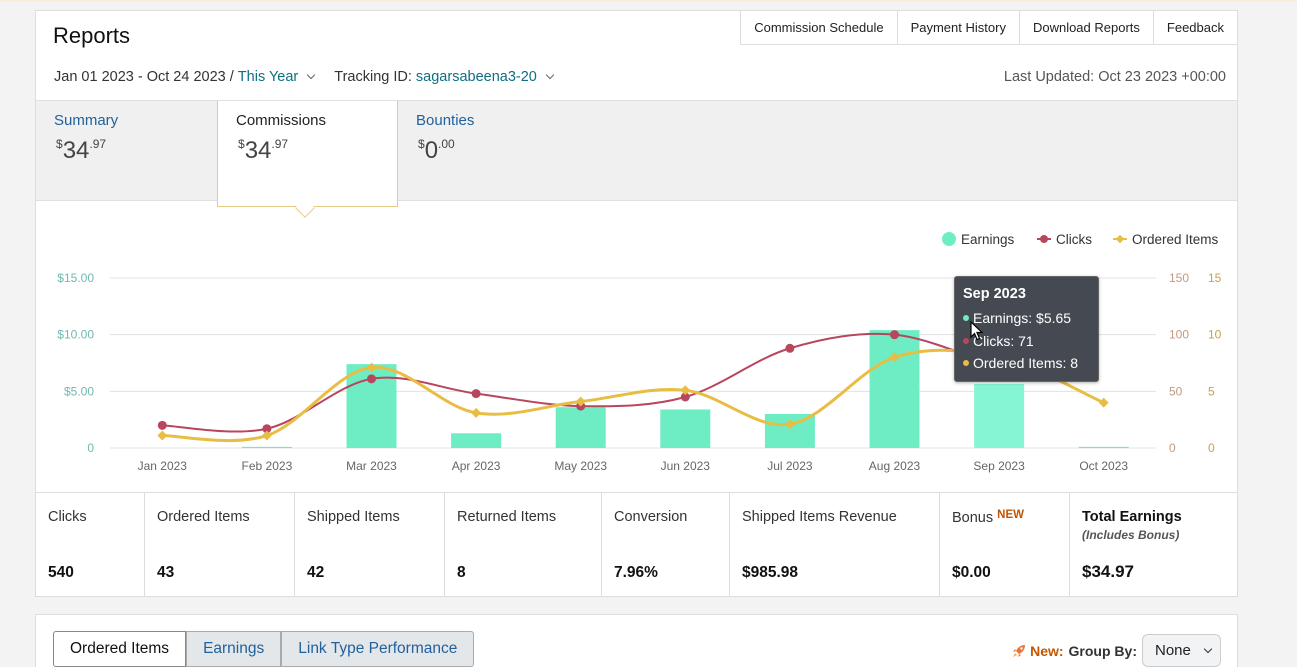 The width and height of the screenshot is (1297, 667). Describe the element at coordinates (488, 151) in the screenshot. I see `tab-bounties: Bounties $0.00` at that location.